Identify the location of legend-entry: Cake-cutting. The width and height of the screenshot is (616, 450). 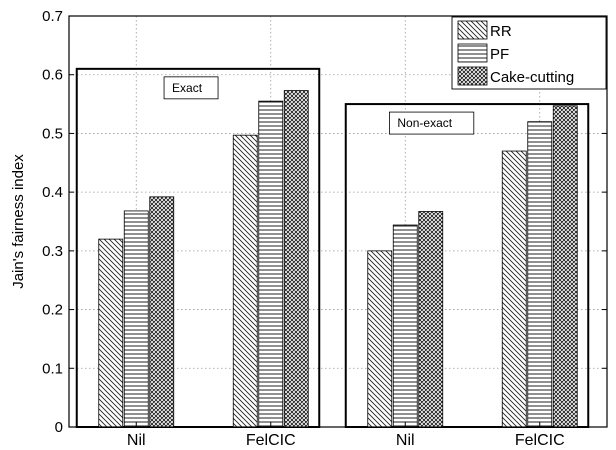
(532, 77).